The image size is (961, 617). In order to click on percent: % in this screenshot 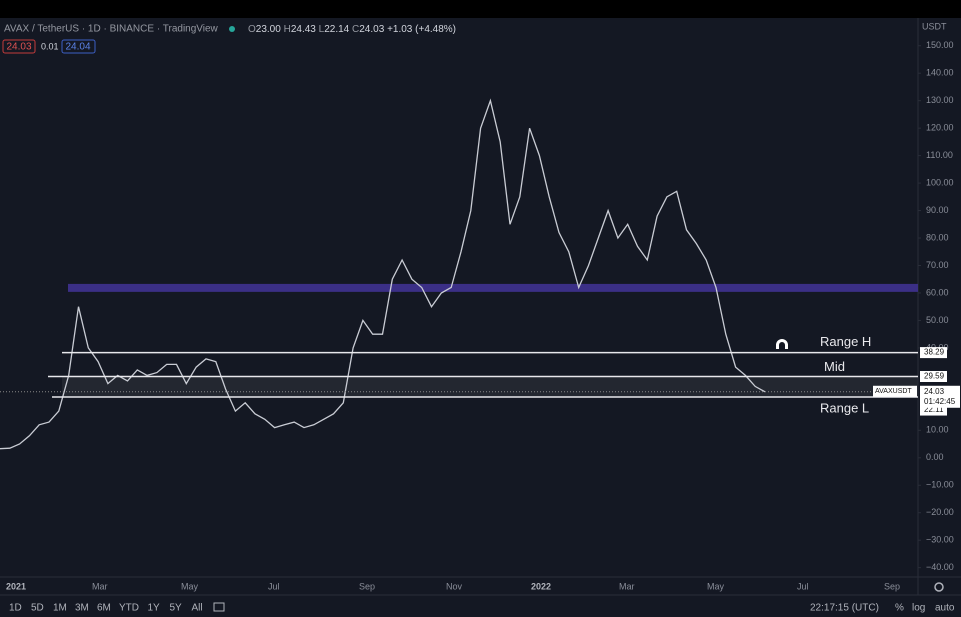, I will do `click(899, 608)`.